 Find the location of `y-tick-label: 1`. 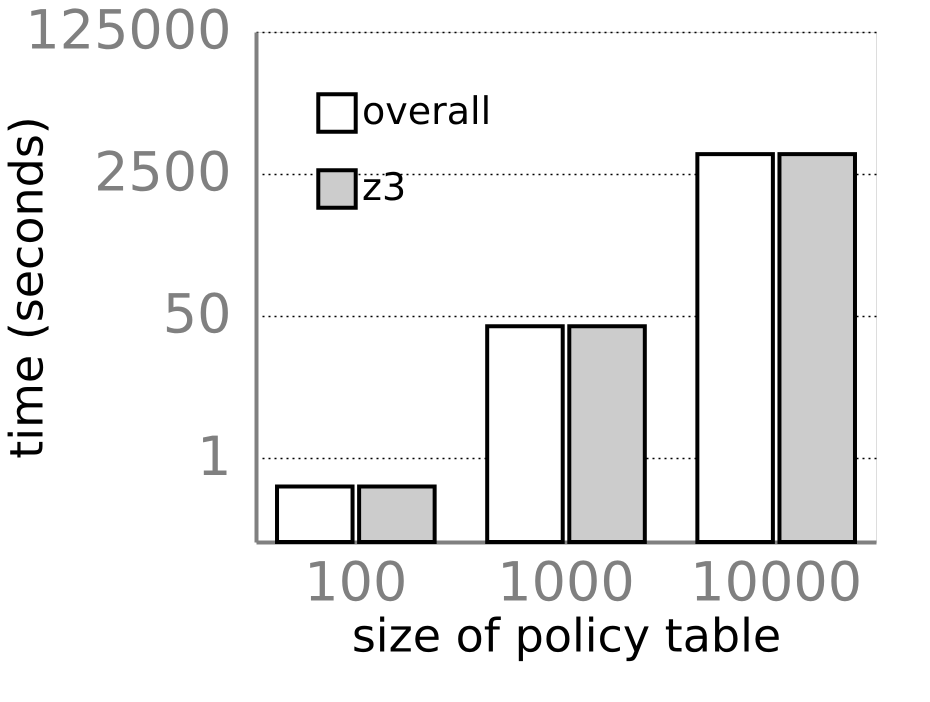

y-tick-label: 1 is located at coordinates (214, 456).